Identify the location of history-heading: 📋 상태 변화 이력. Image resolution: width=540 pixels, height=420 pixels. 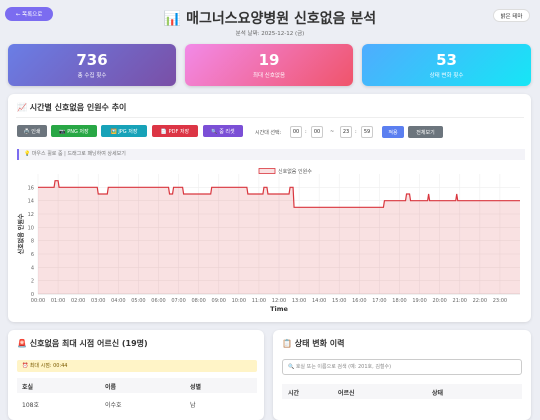
(313, 343).